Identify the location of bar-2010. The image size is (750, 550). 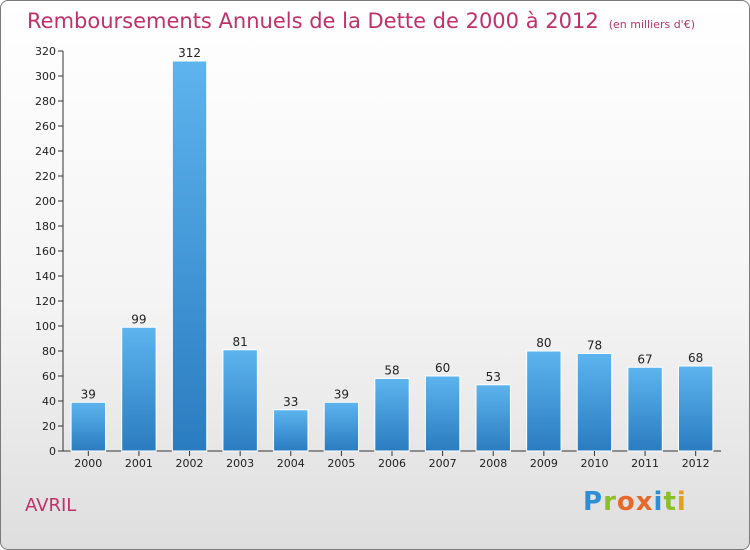
(594, 402).